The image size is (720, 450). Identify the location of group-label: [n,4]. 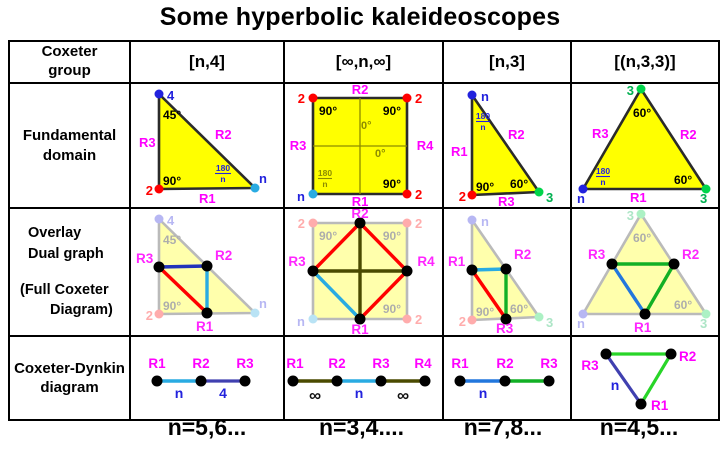
(207, 61).